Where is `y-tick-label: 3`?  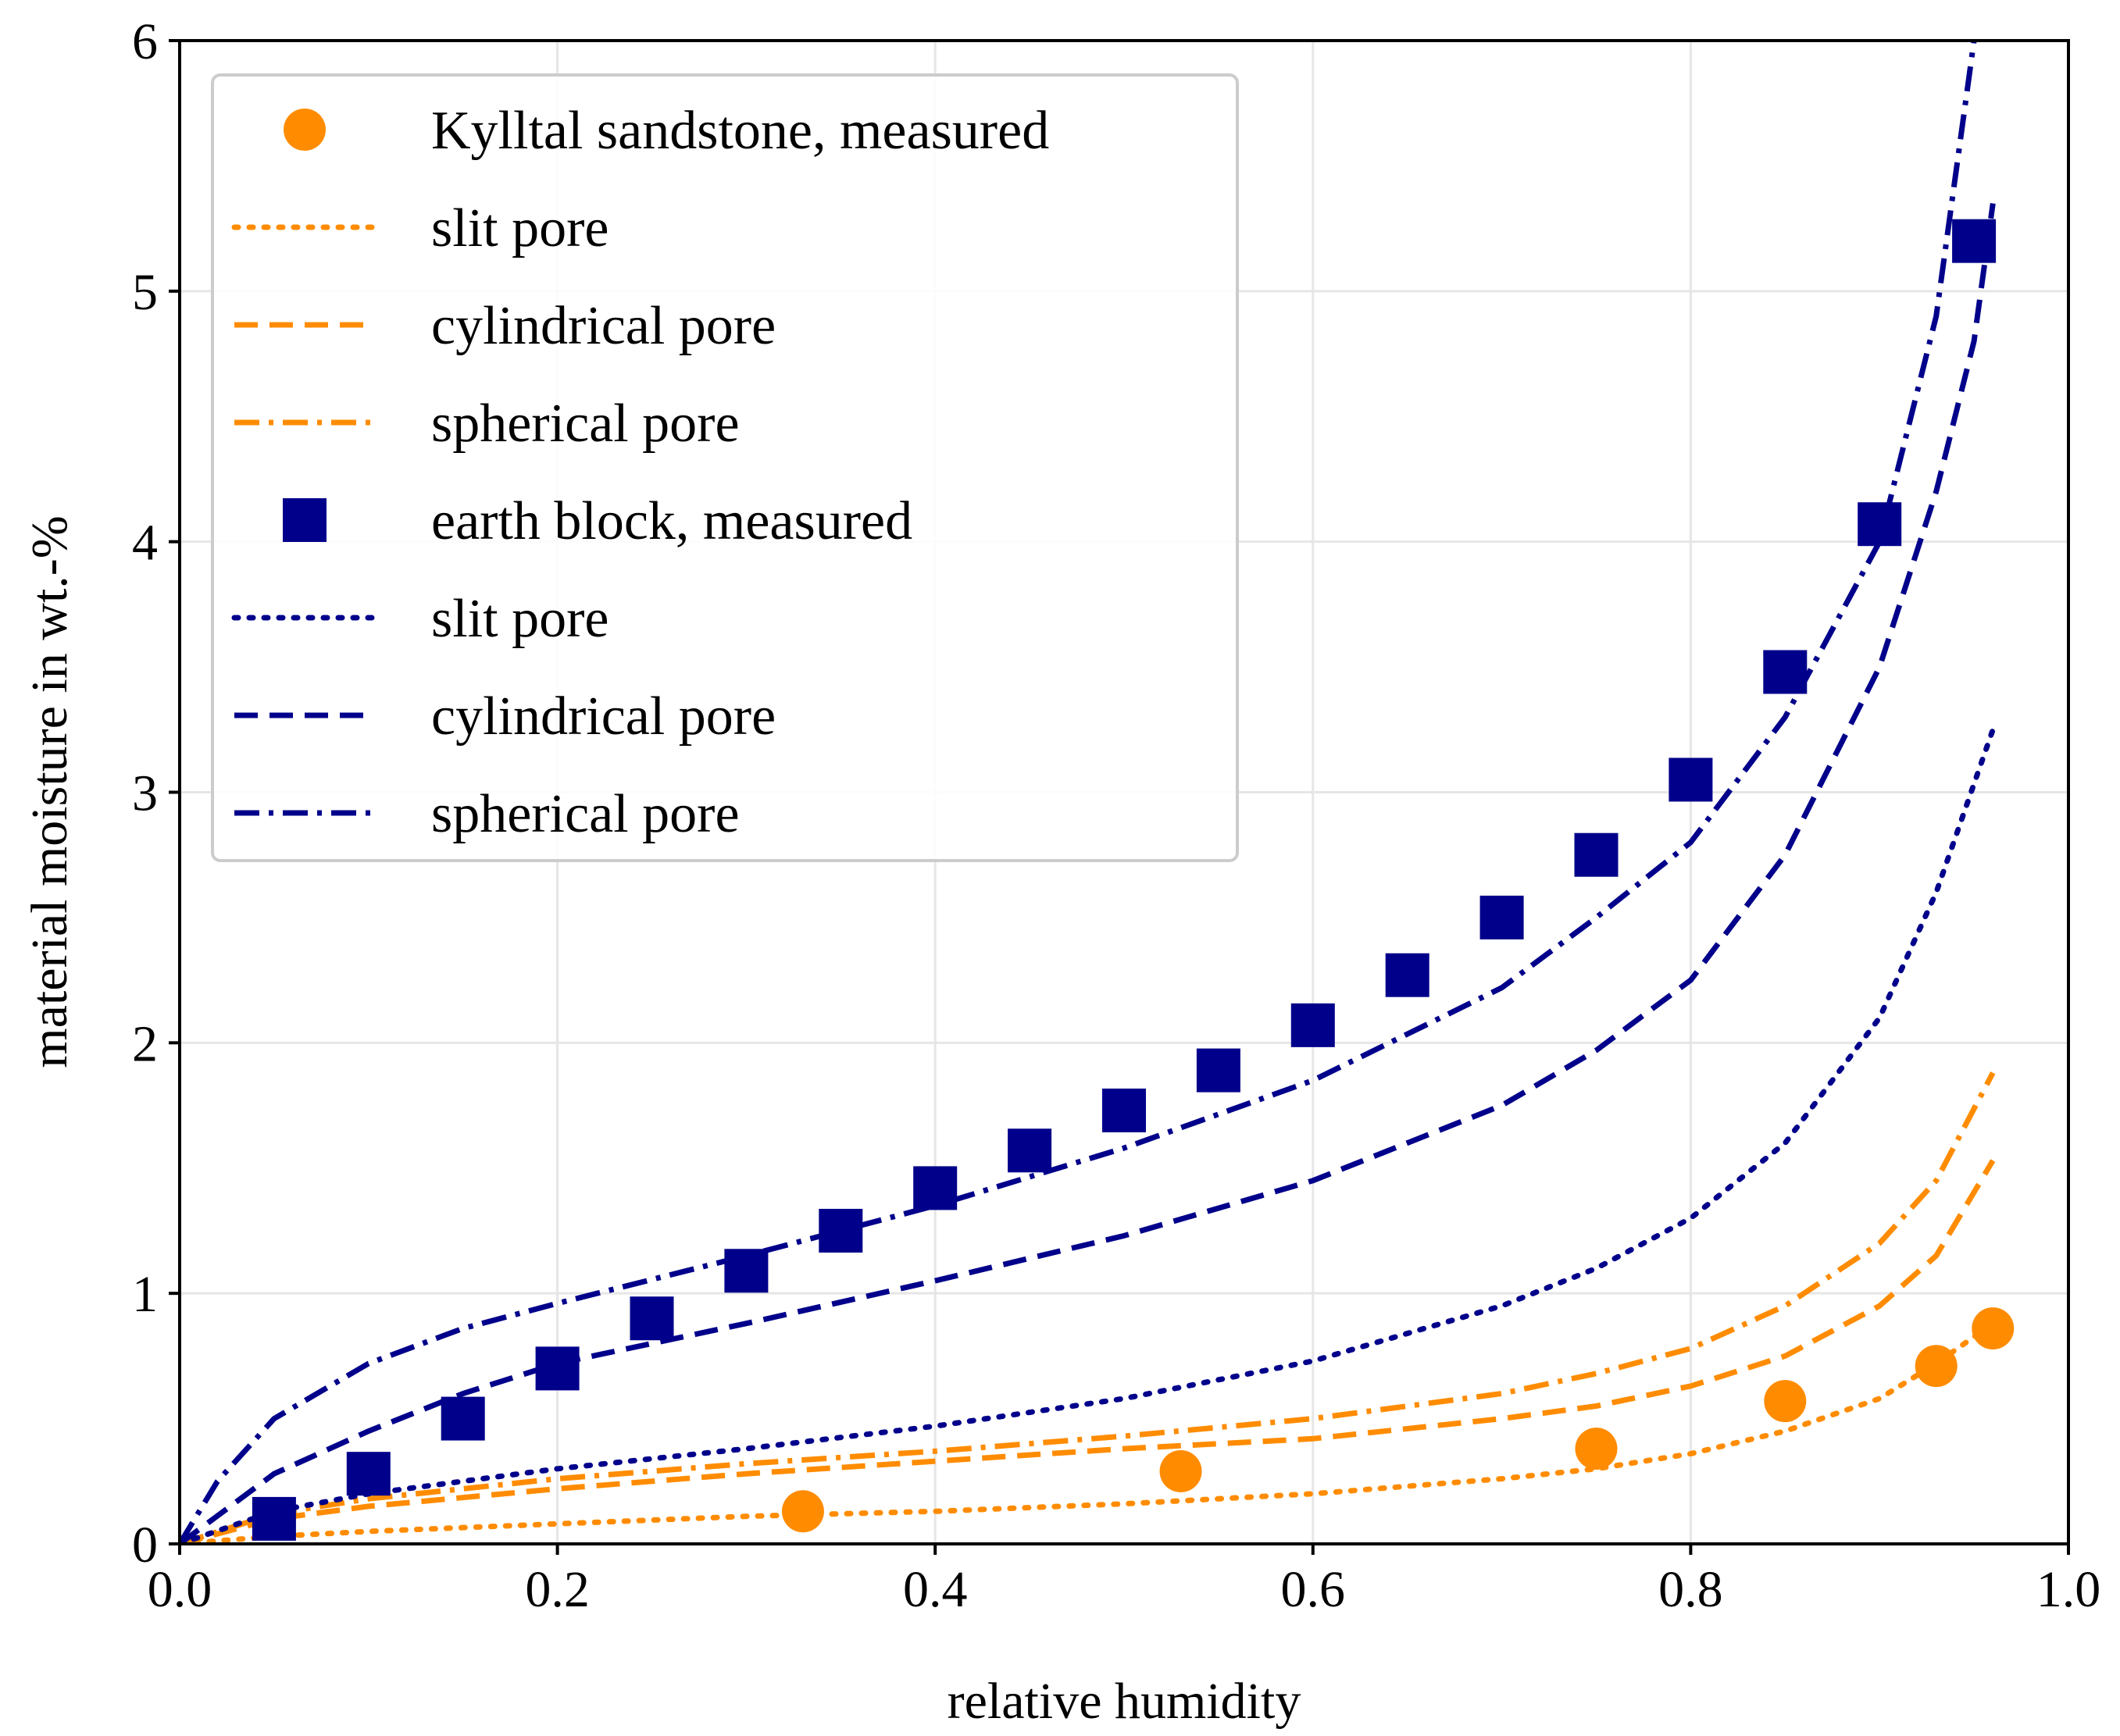
y-tick-label: 3 is located at coordinates (145, 794).